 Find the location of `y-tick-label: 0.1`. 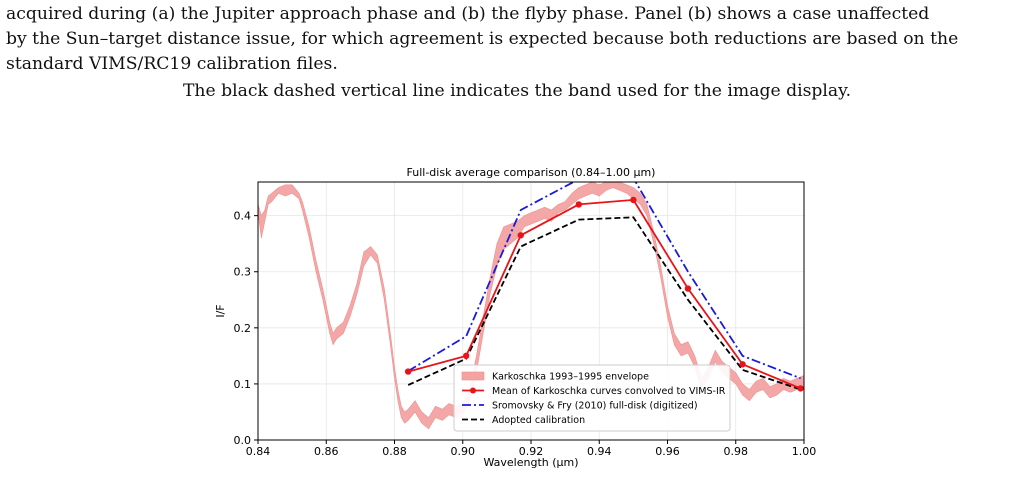

y-tick-label: 0.1 is located at coordinates (243, 384).